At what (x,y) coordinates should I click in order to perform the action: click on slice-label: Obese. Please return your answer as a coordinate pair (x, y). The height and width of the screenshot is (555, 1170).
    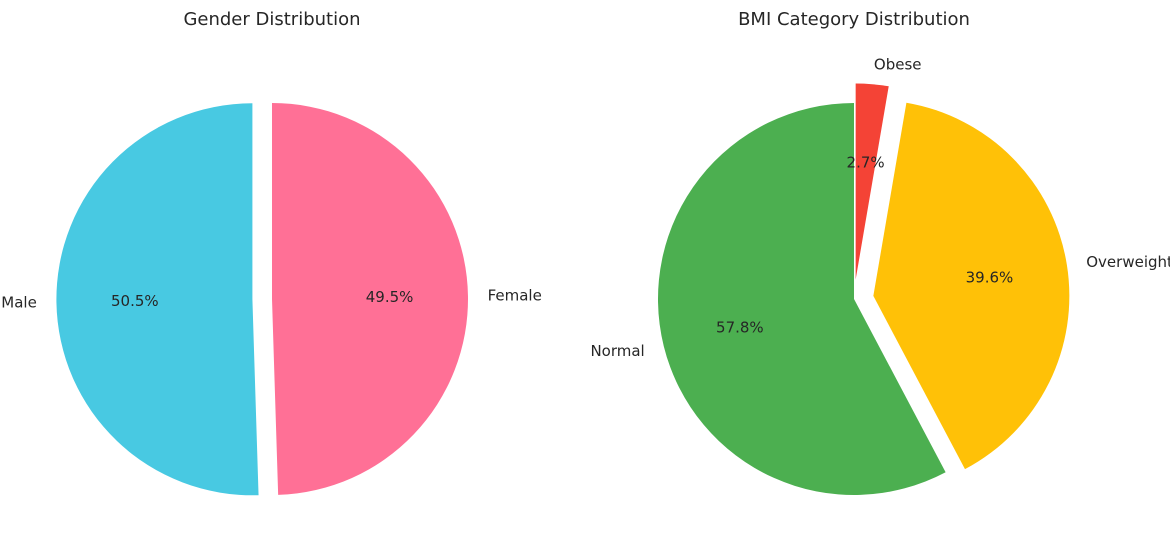
    Looking at the image, I should click on (898, 65).